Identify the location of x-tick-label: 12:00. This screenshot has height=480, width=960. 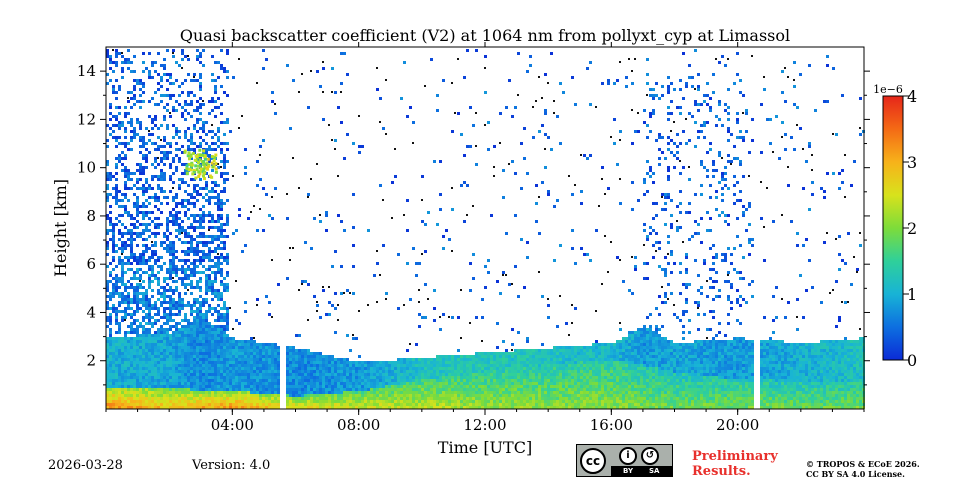
(484, 425).